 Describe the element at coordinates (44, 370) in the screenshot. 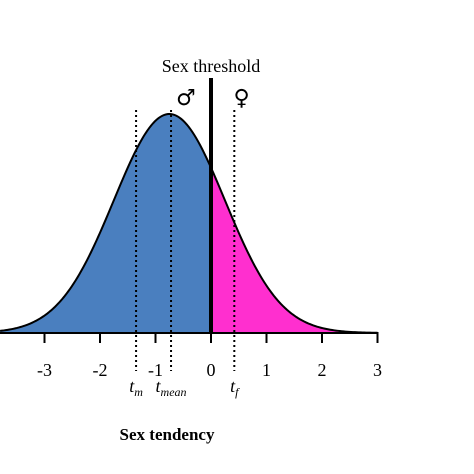

I see `x-tick-label: -3` at that location.